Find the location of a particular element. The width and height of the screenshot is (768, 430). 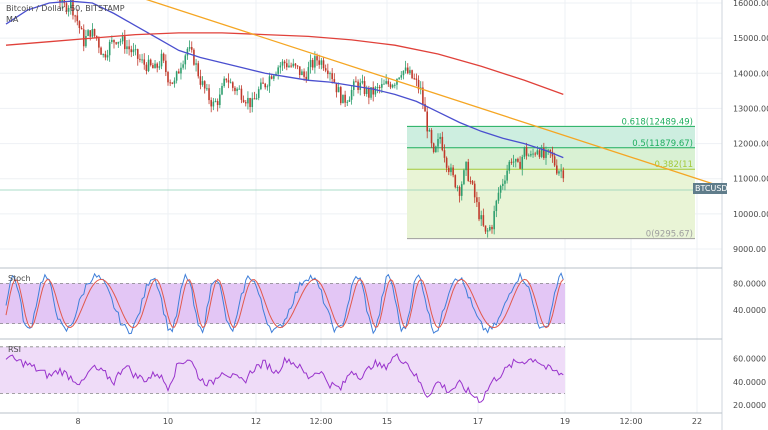

stoch-panel: 80.0000 40.0000 is located at coordinates (383, 303).